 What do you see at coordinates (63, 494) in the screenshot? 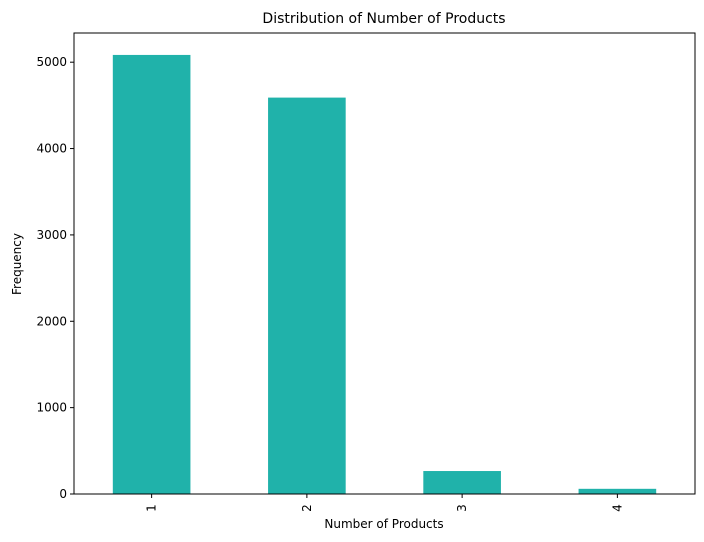
I see `y-tick-label-0: 0` at bounding box center [63, 494].